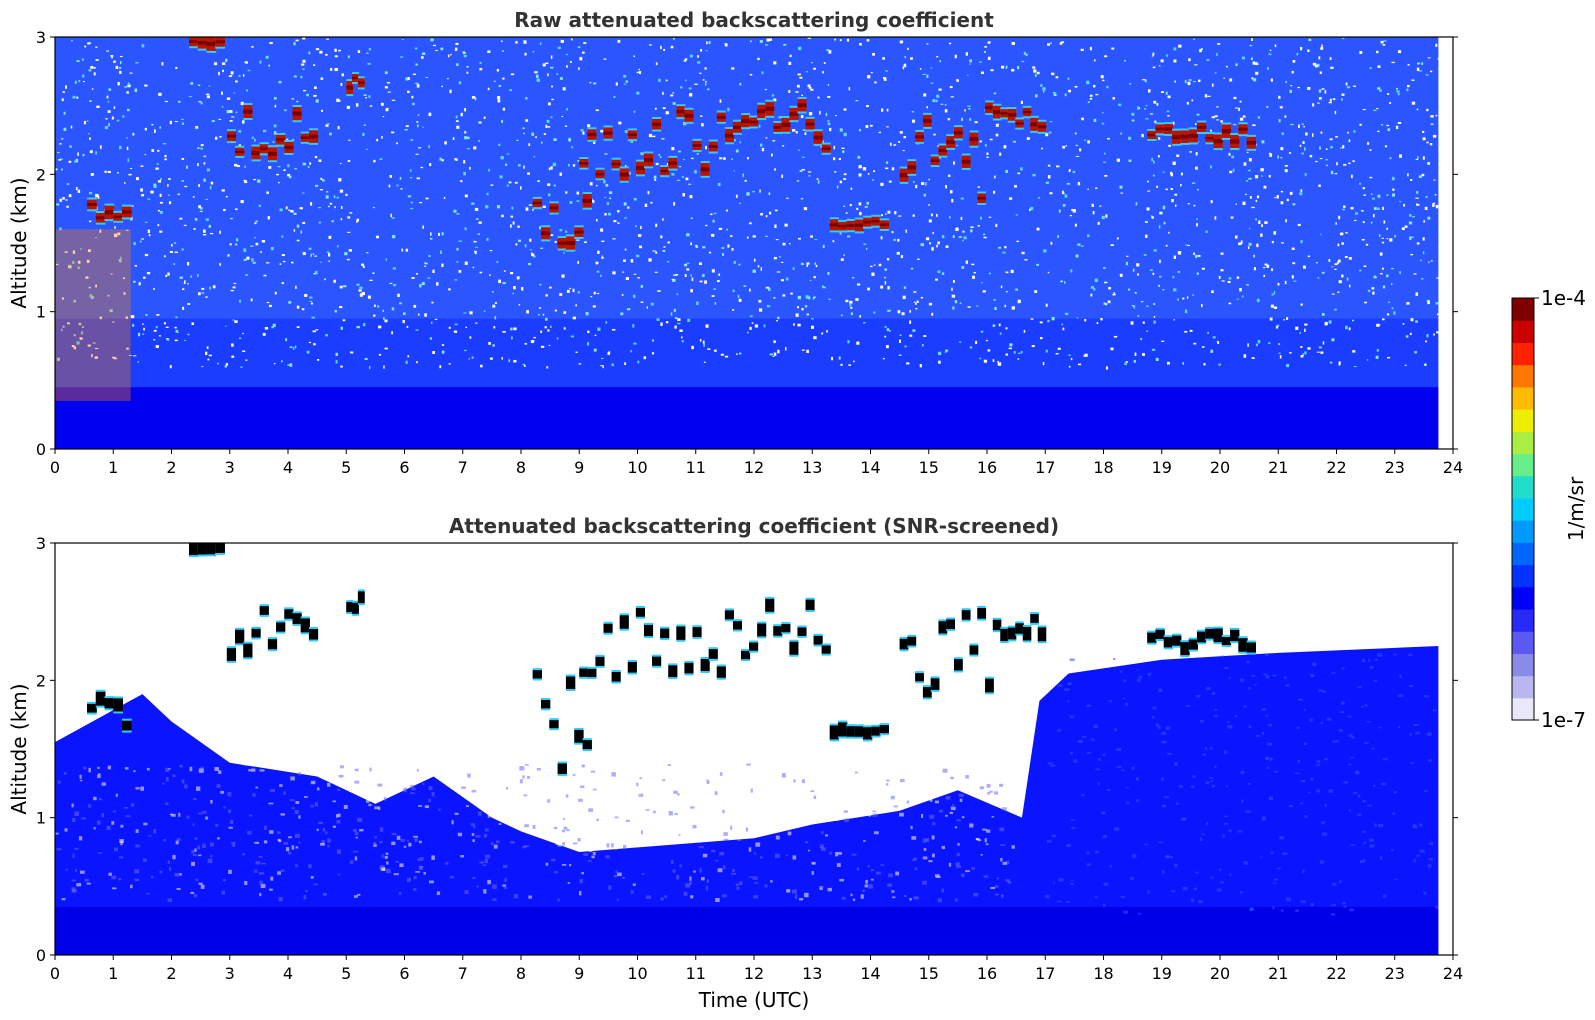 Image resolution: width=1595 pixels, height=1020 pixels. What do you see at coordinates (747, 418) in the screenshot?
I see `boundary-layer` at bounding box center [747, 418].